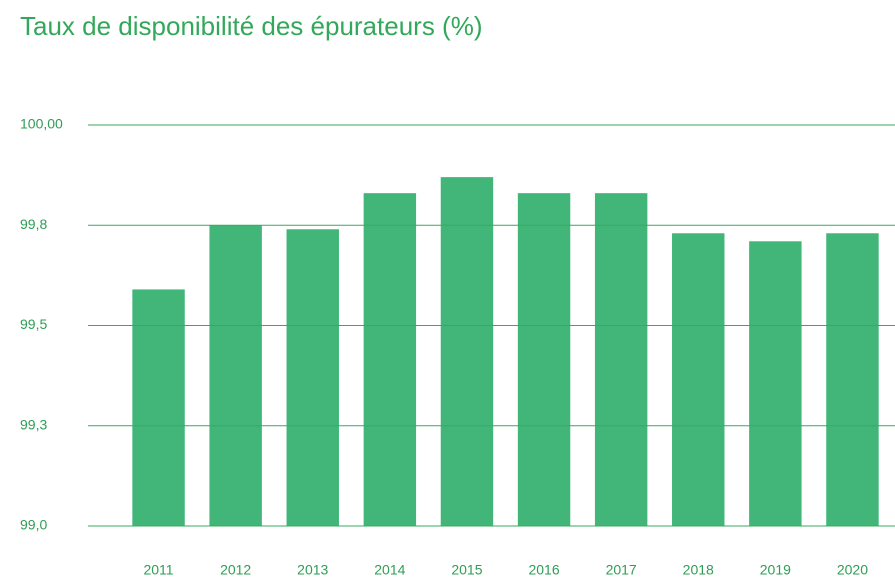 This screenshot has height=581, width=895. I want to click on chart-title: Taux de disponibilité des épurateurs (%), so click(251, 26).